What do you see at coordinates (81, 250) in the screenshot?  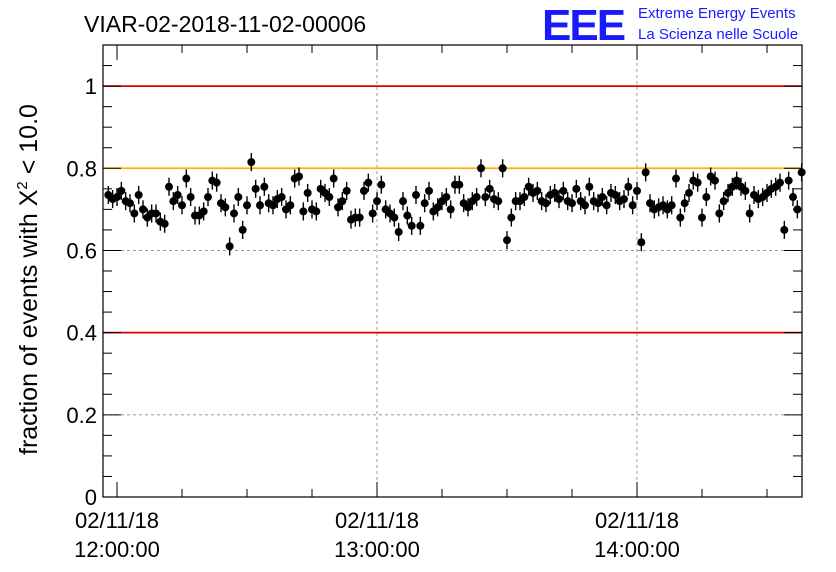 I see `y-tick-label: 0.6` at bounding box center [81, 250].